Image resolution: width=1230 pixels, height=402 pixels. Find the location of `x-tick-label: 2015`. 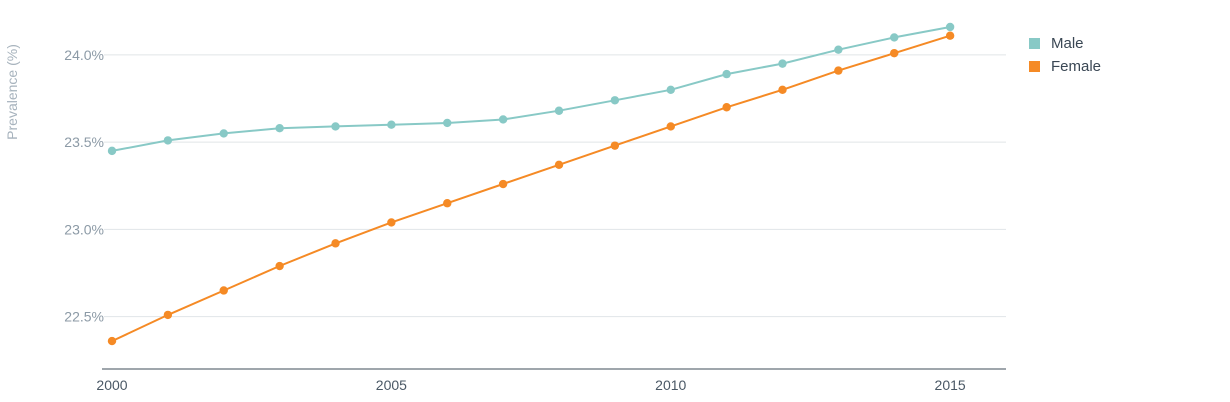

x-tick-label: 2015 is located at coordinates (950, 385).